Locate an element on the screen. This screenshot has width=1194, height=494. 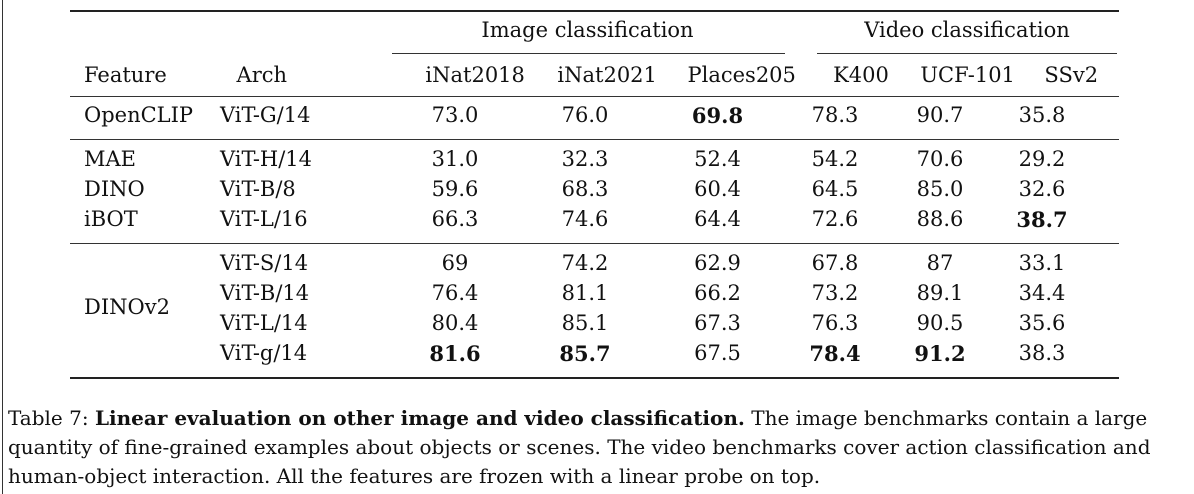
group-rule-video is located at coordinates (967, 53).